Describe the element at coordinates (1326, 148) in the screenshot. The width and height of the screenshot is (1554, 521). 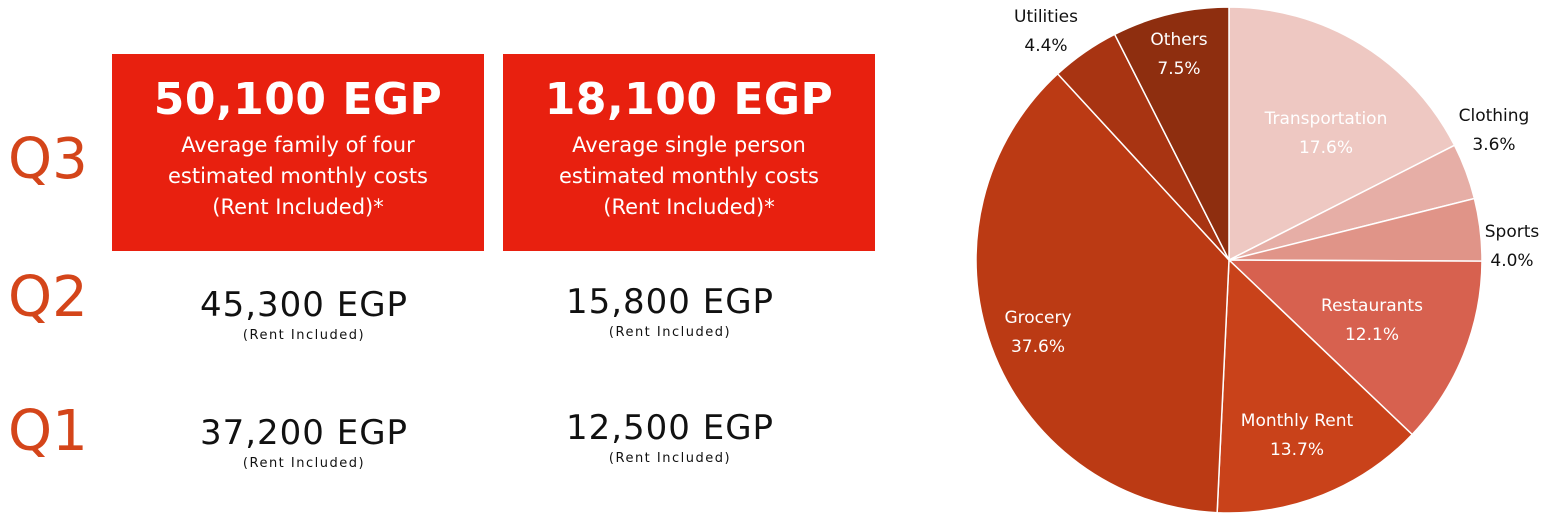
I see `pie-label-value: 17.6%` at that location.